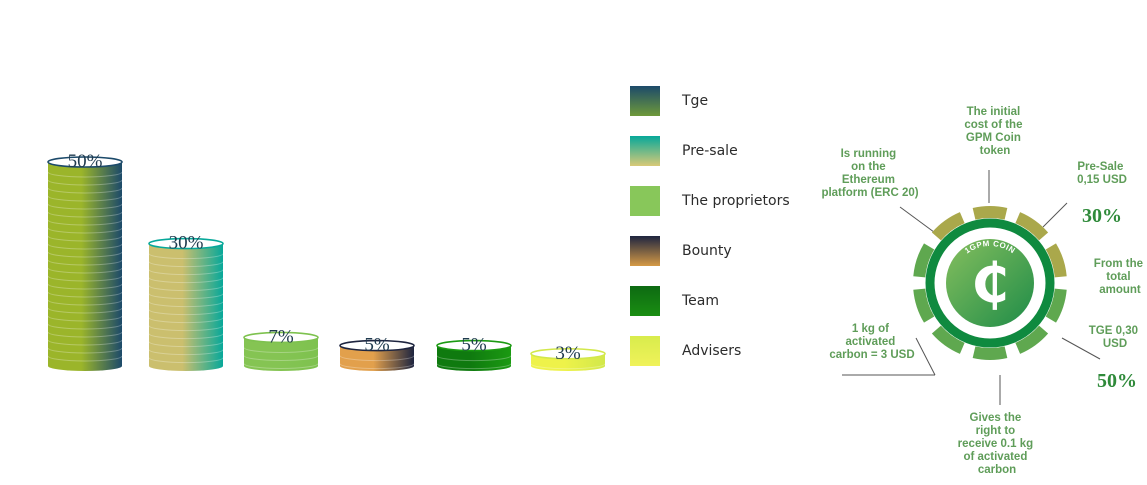  I want to click on bar-pre-sale, so click(186, 307).